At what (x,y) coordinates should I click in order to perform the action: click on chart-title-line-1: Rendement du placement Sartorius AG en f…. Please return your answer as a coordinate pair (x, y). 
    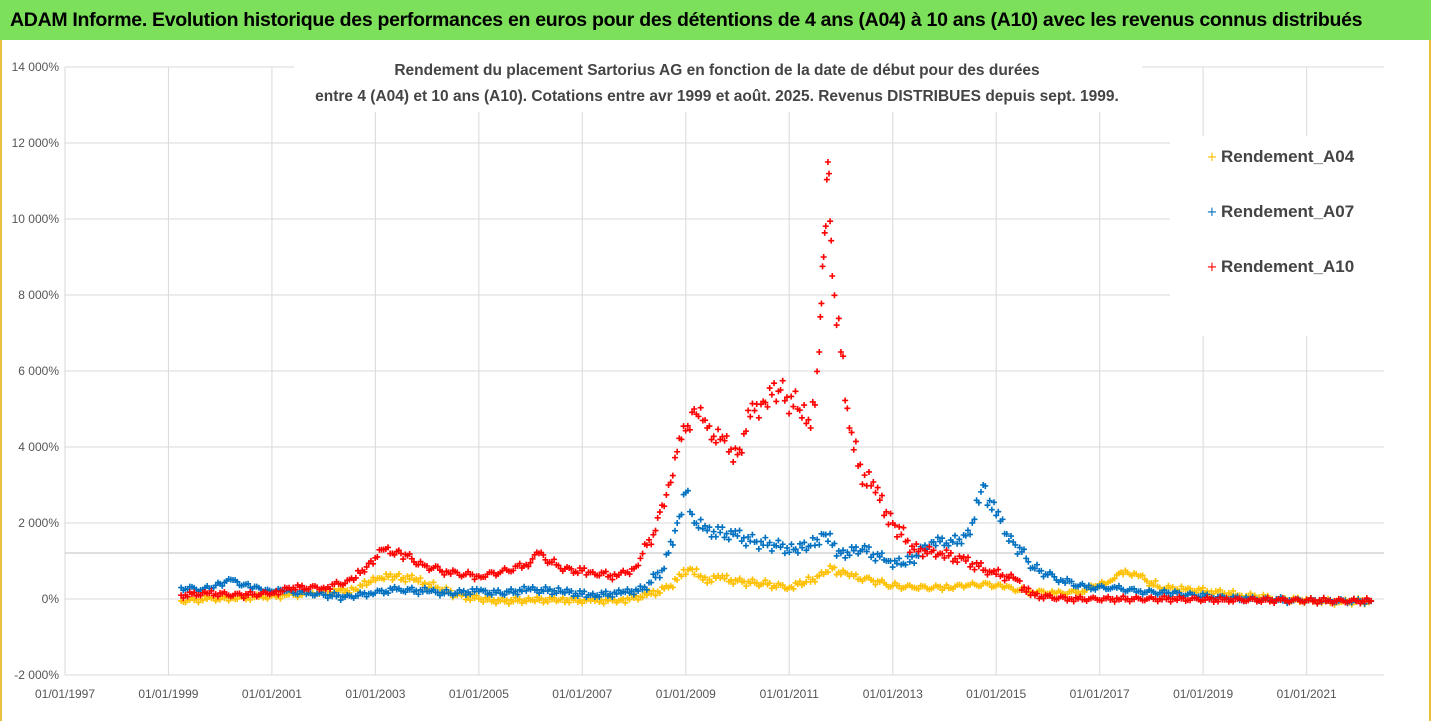
    Looking at the image, I should click on (716, 70).